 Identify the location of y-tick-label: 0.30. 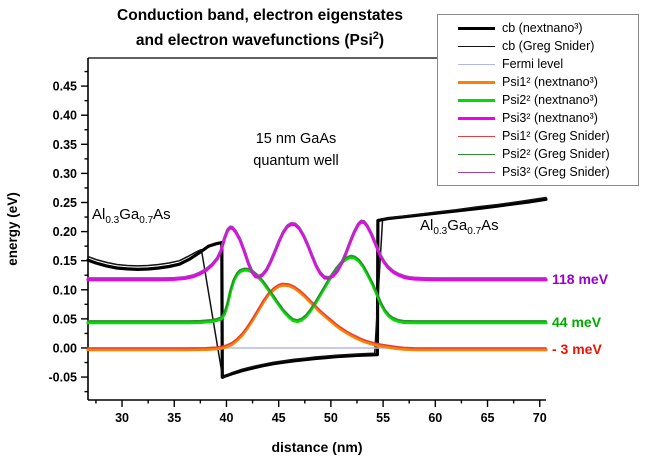
(65, 174).